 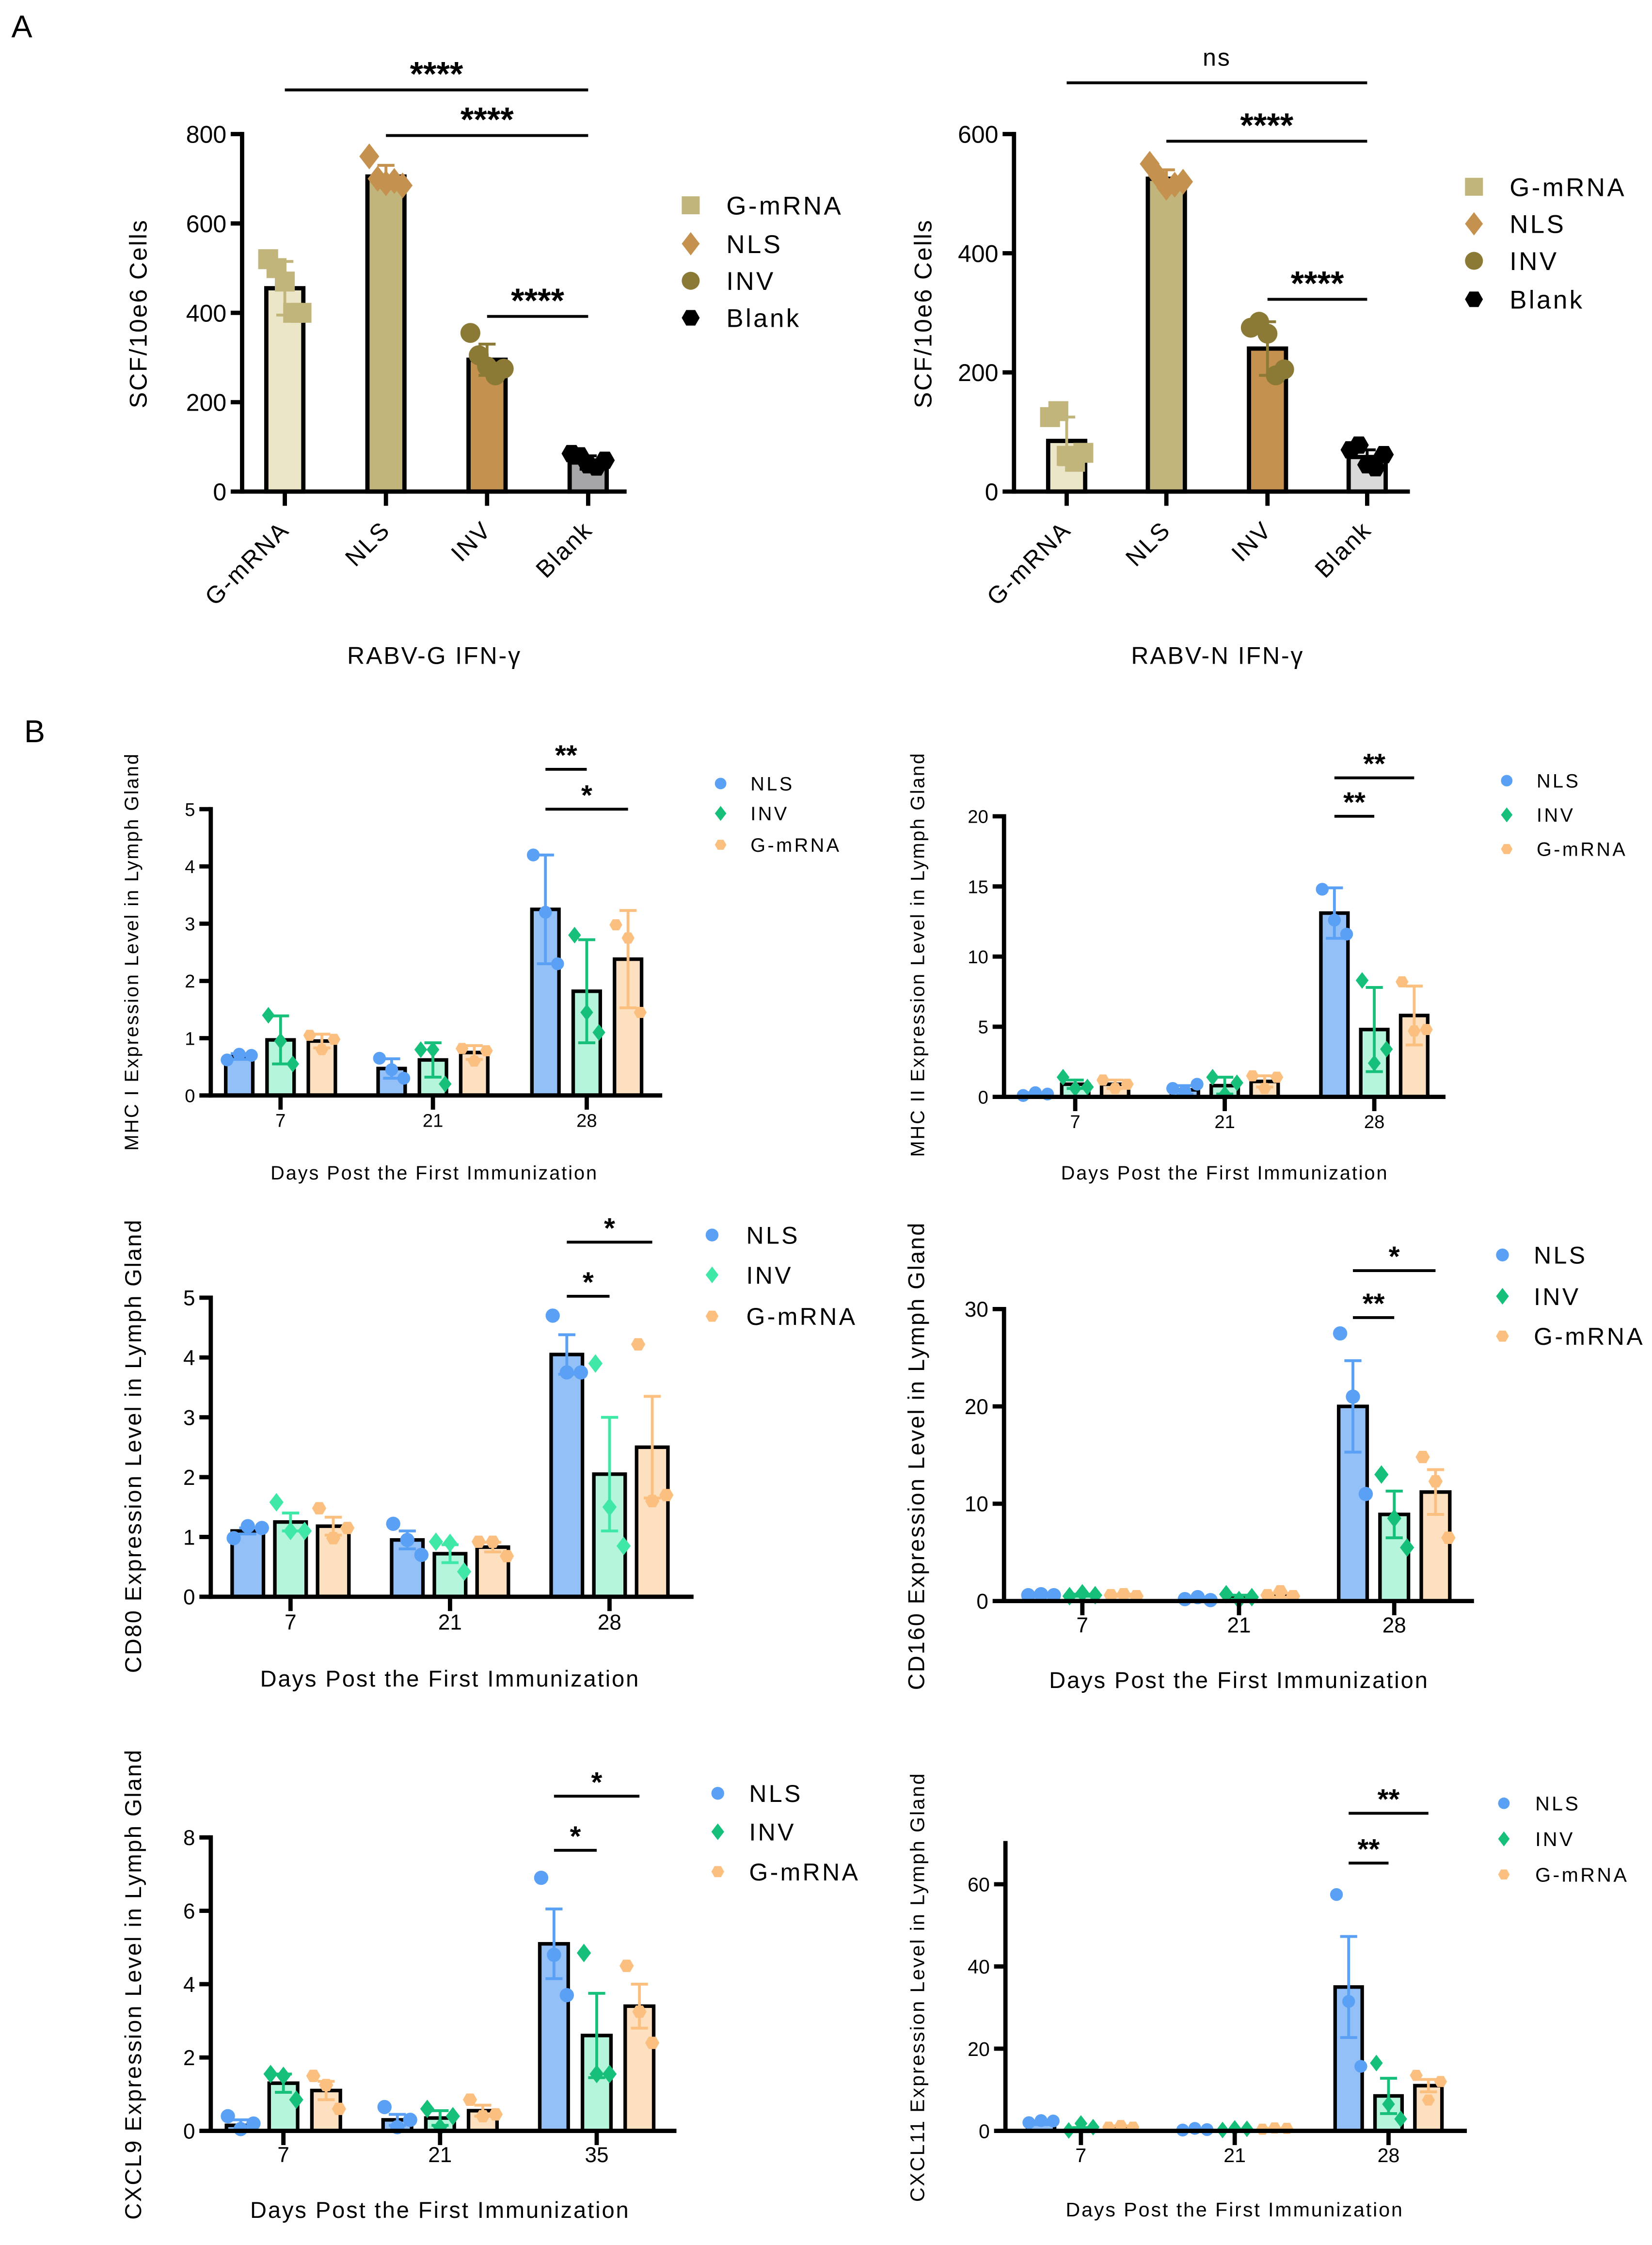 I want to click on legend-label: G-mRNA, so click(x=1582, y=850).